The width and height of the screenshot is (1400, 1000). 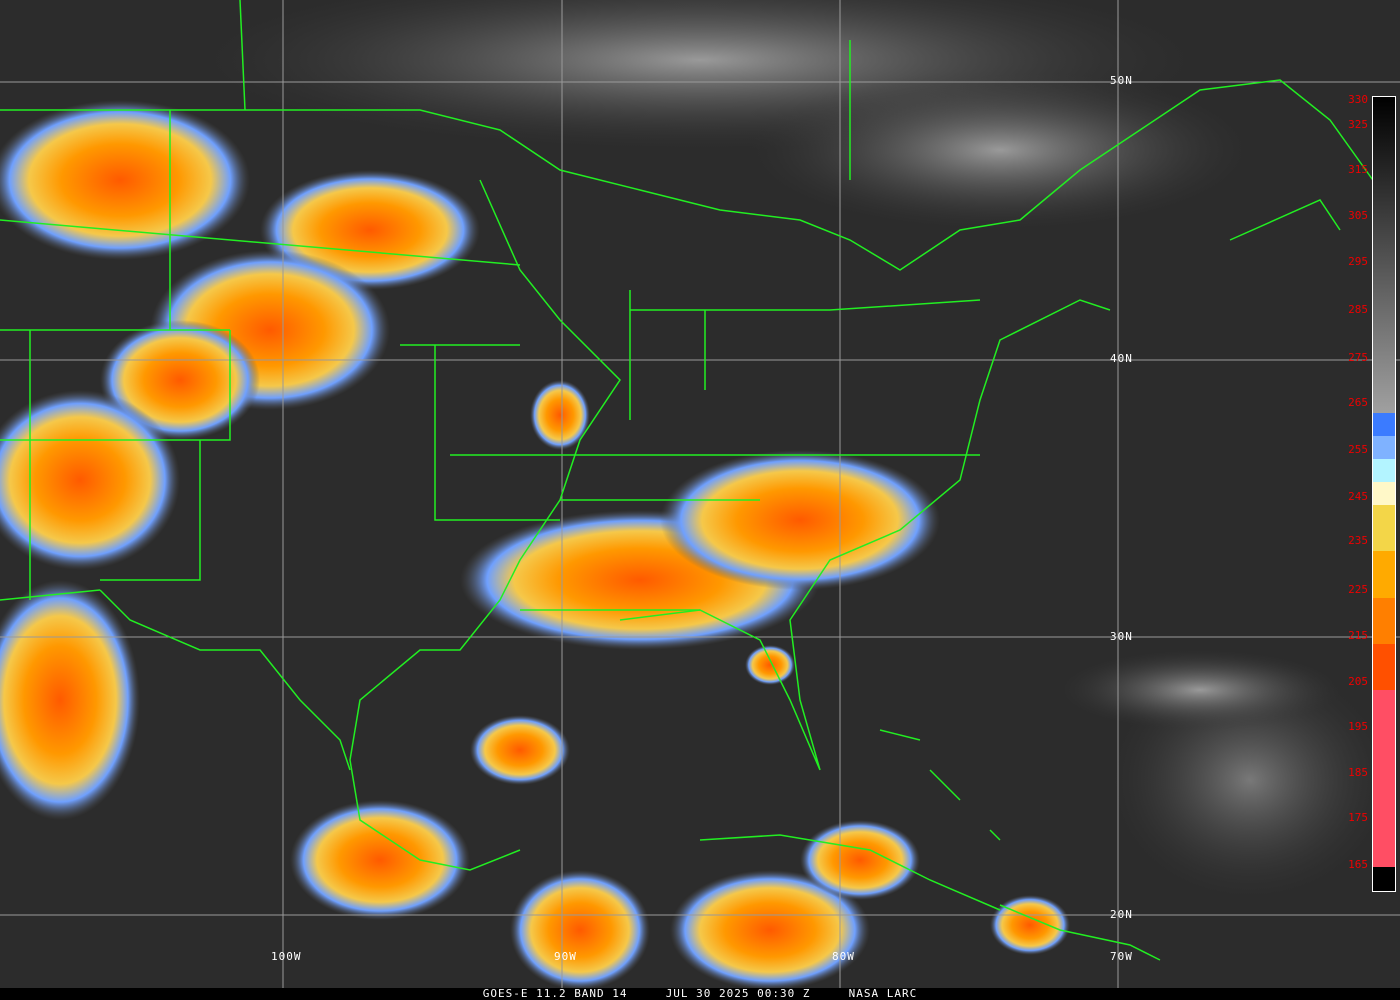 I want to click on colorbar-label: 175, so click(x=1358, y=817).